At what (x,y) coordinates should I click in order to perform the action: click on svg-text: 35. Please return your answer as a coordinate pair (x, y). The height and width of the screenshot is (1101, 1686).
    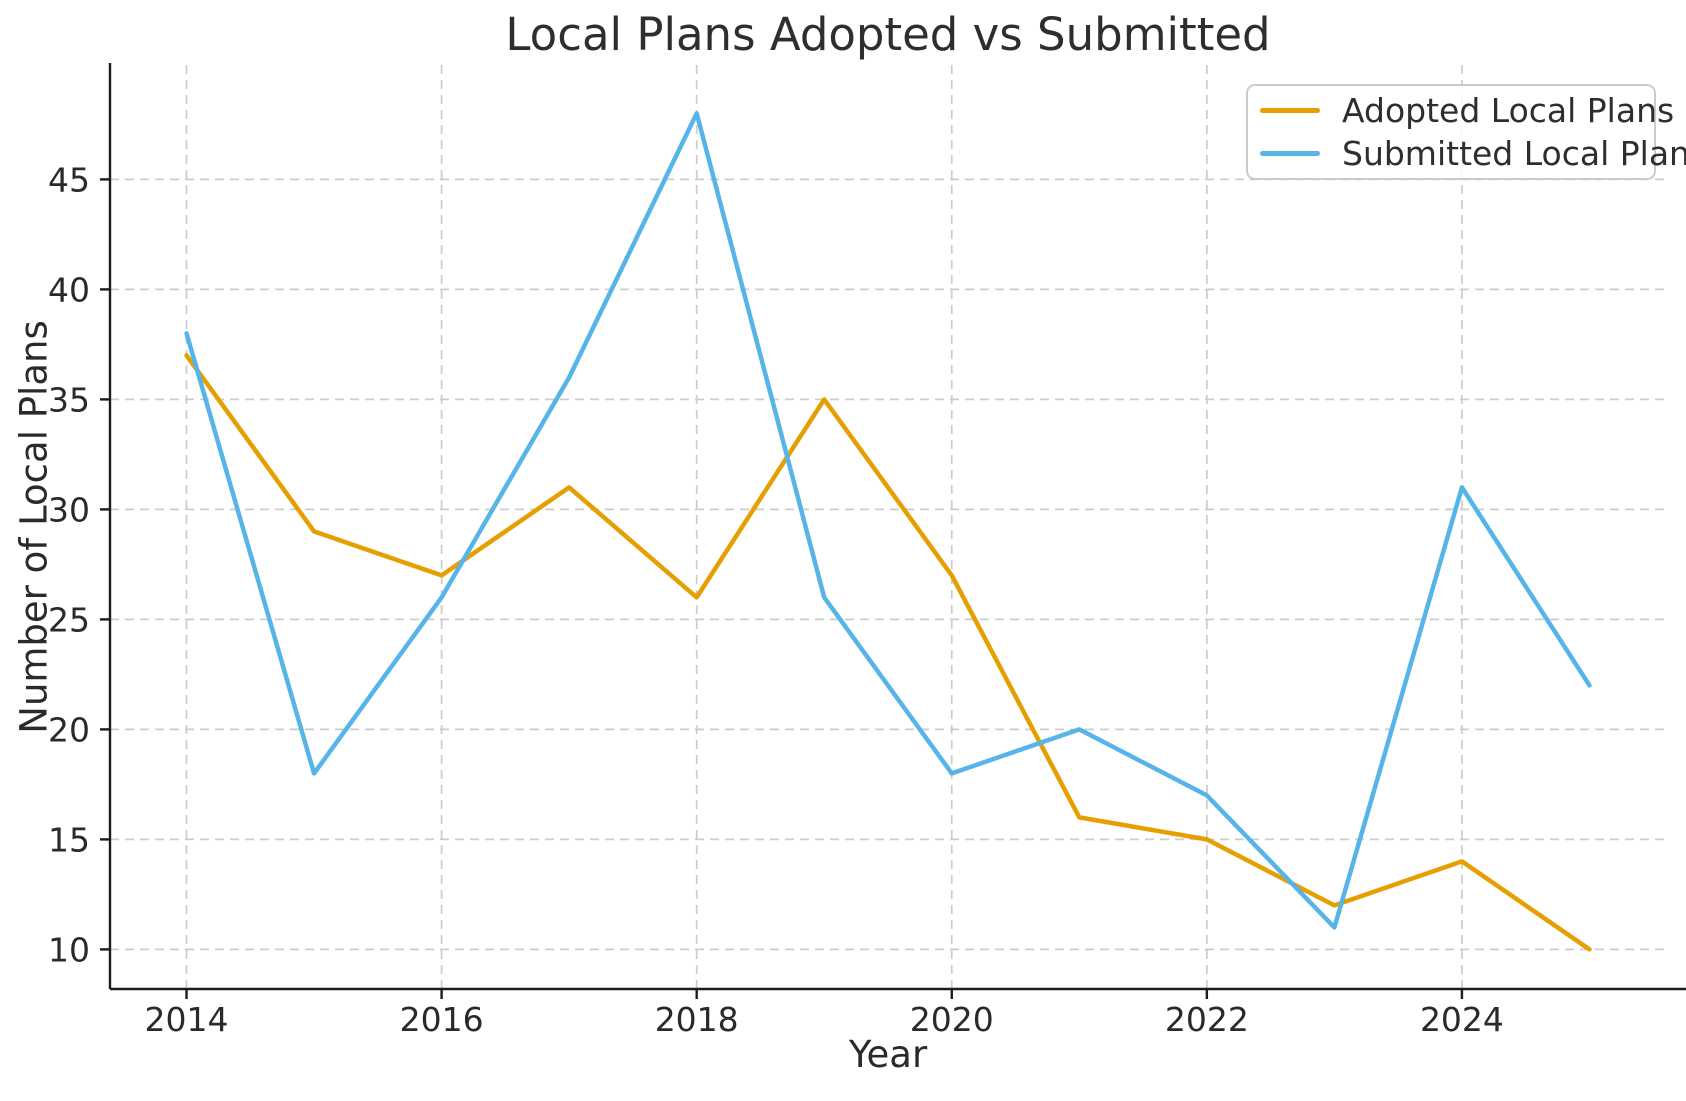
    Looking at the image, I should click on (69, 399).